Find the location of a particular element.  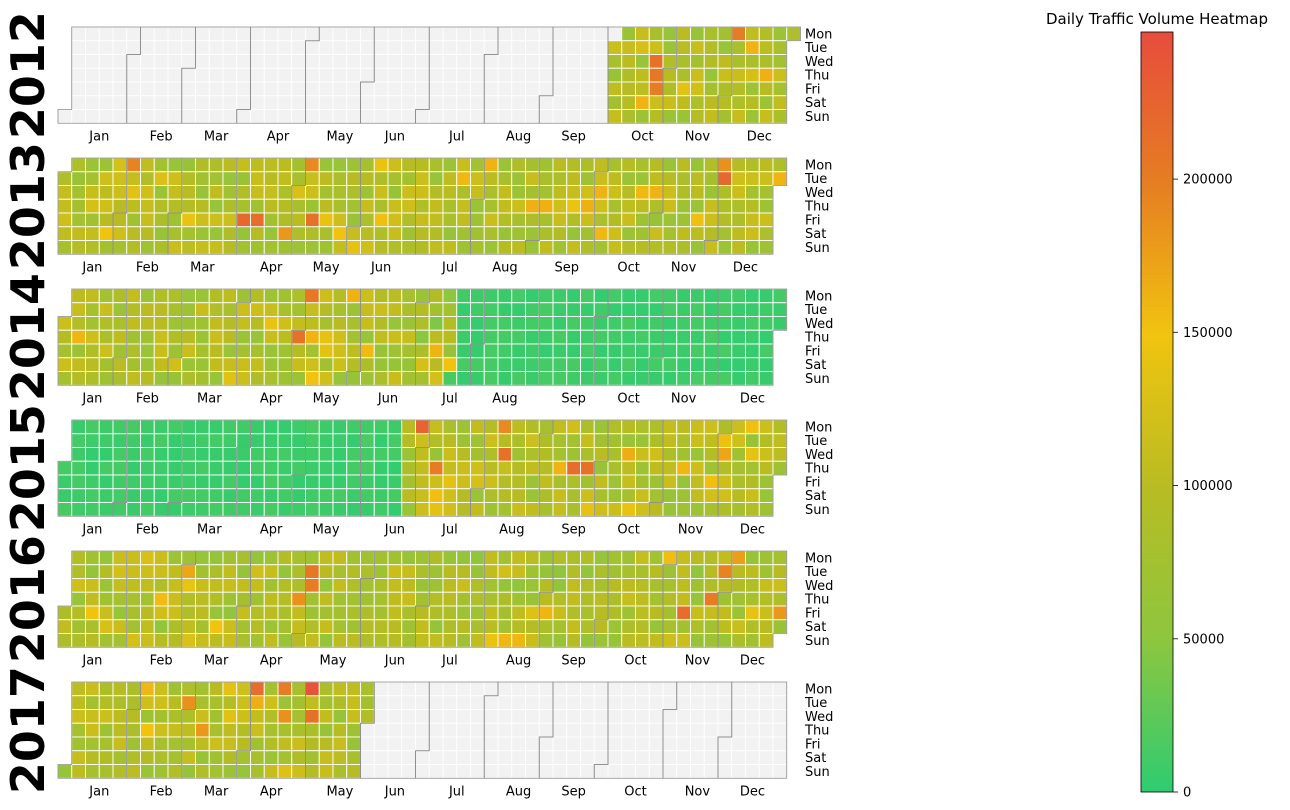

month-label: Jul is located at coordinates (449, 660).